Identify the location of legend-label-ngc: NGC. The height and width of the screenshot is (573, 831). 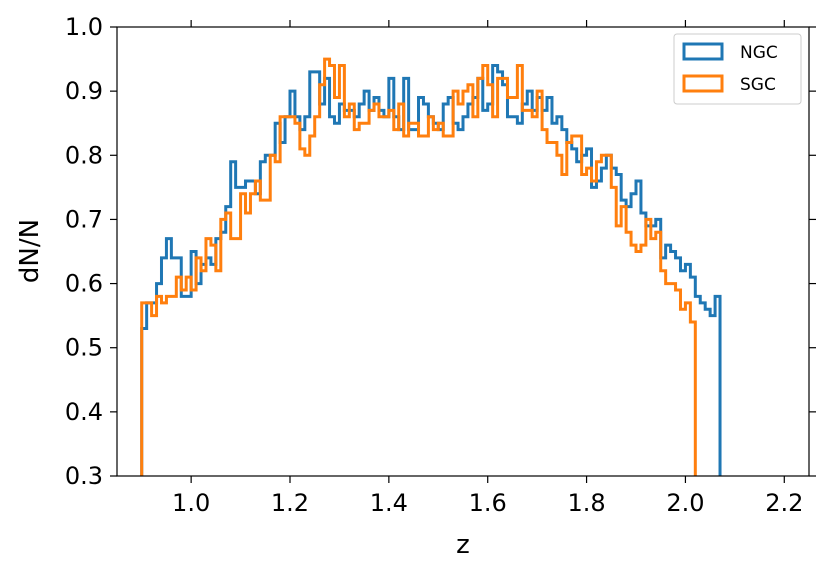
(759, 53).